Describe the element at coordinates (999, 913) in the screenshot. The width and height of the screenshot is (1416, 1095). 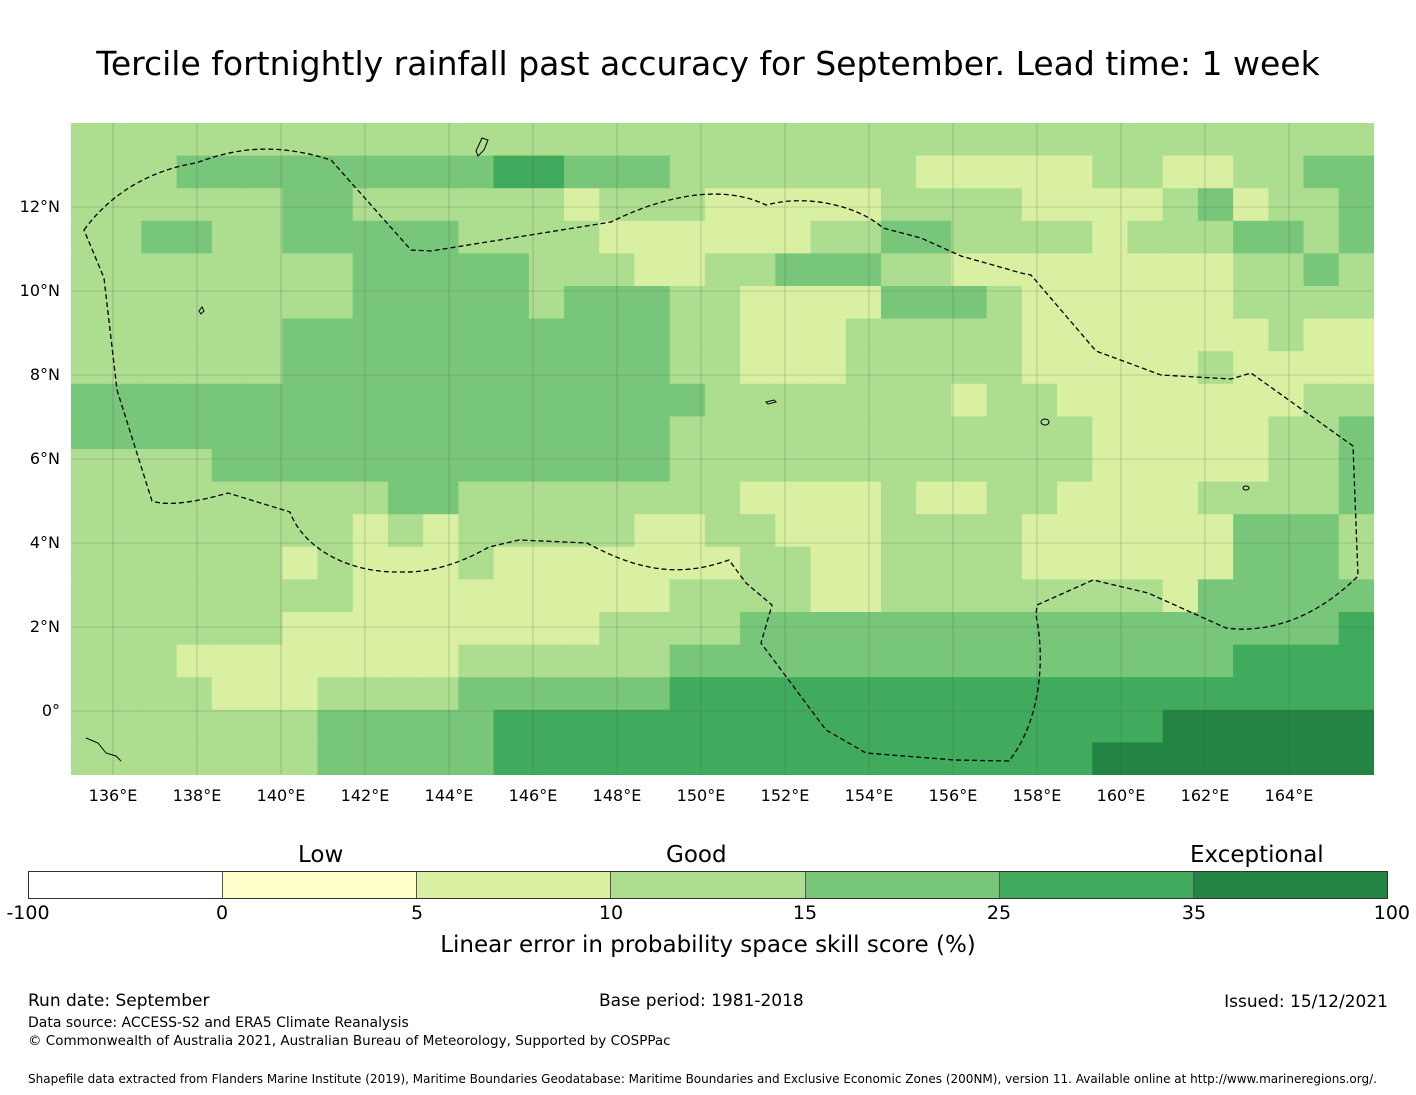
I see `colorbar-tick: 25` at that location.